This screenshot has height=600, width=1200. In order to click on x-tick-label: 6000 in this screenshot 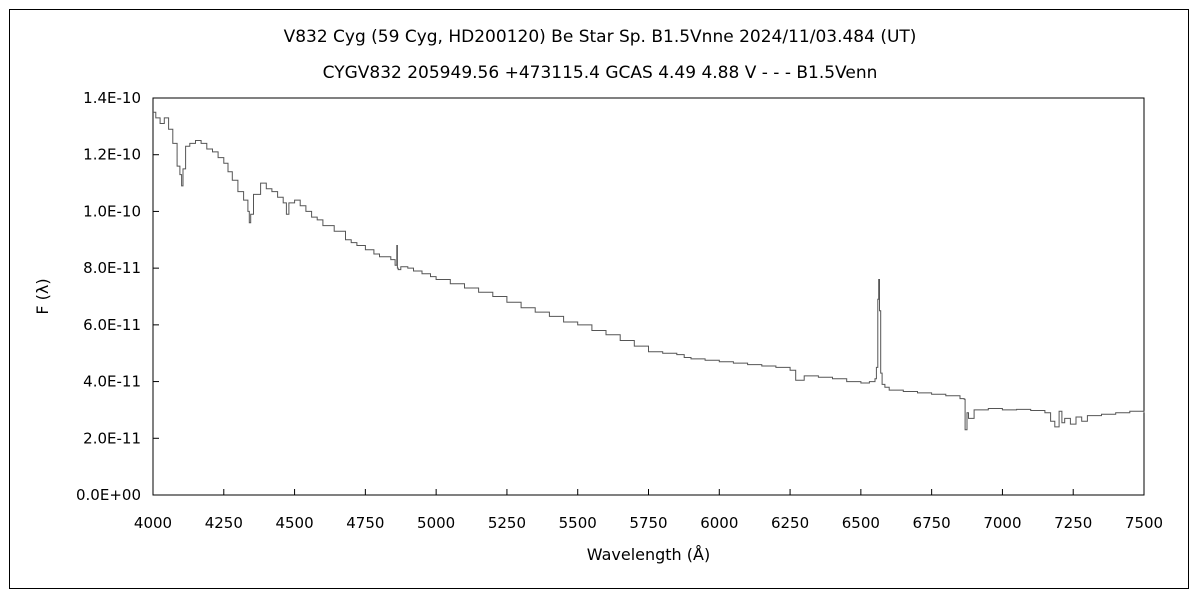, I will do `click(719, 523)`.